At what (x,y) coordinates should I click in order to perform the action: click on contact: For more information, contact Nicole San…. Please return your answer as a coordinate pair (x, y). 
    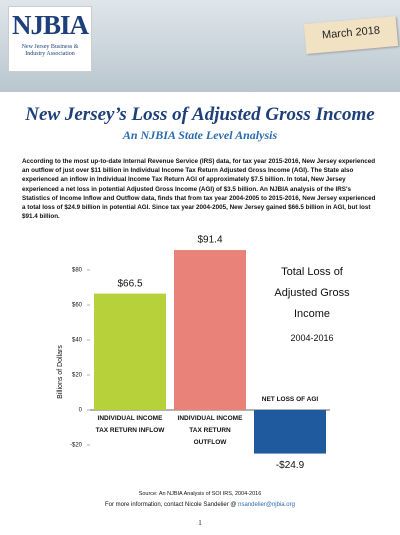
    Looking at the image, I should click on (200, 505).